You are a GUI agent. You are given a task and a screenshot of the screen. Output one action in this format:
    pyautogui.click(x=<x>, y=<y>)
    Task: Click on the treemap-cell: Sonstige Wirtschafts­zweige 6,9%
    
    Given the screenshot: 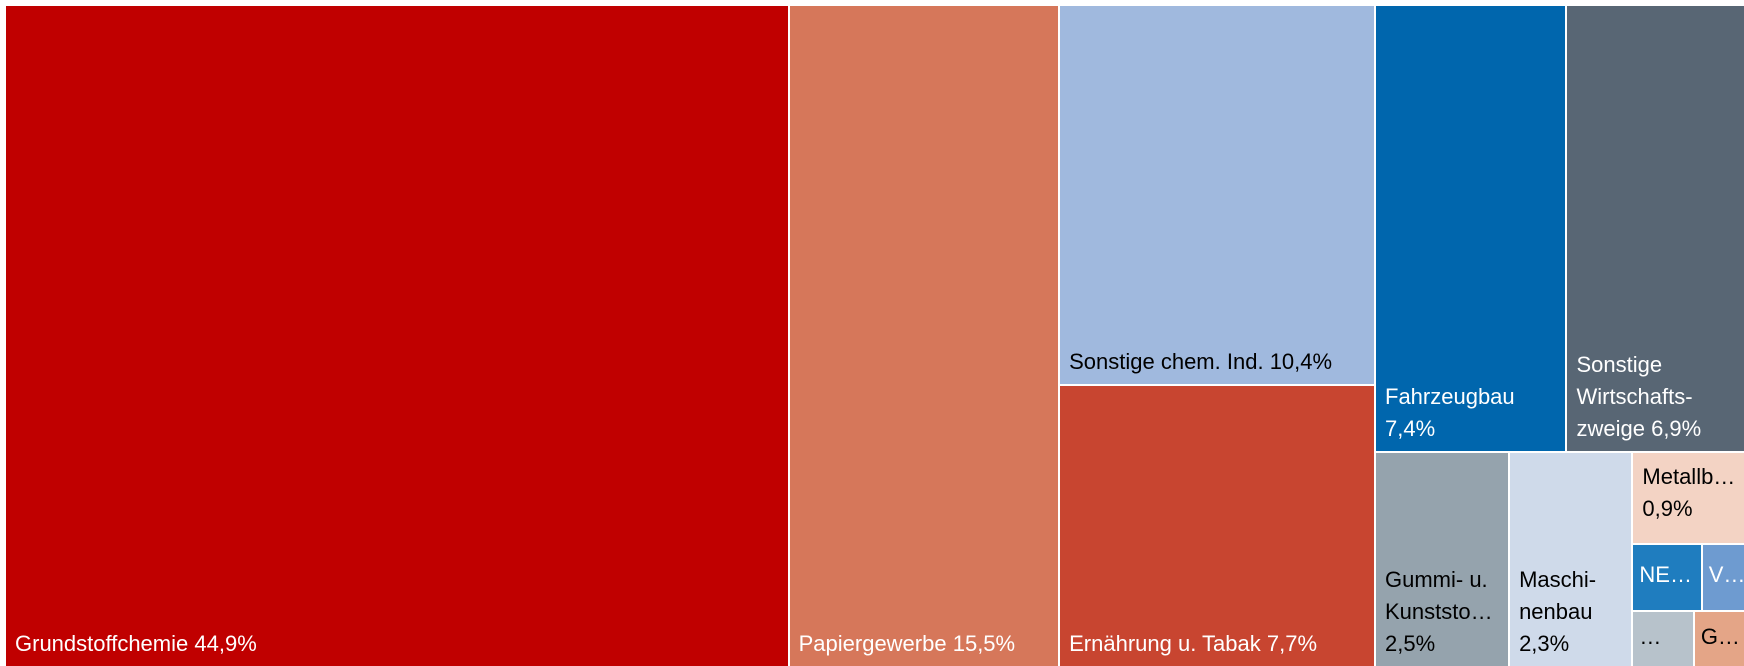 What is the action you would take?
    pyautogui.click(x=1655, y=228)
    